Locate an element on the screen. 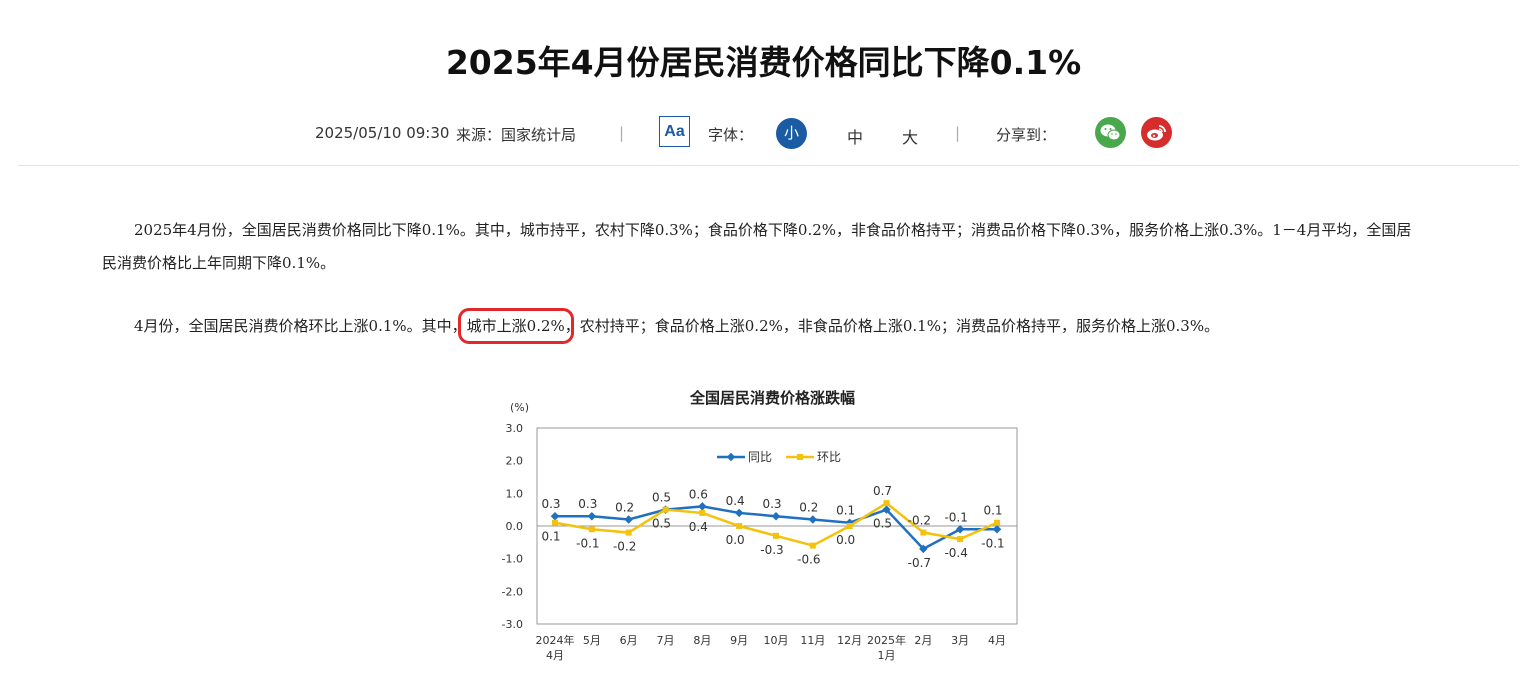 This screenshot has width=1523, height=700. y-tick-label: -1.0 is located at coordinates (512, 559).